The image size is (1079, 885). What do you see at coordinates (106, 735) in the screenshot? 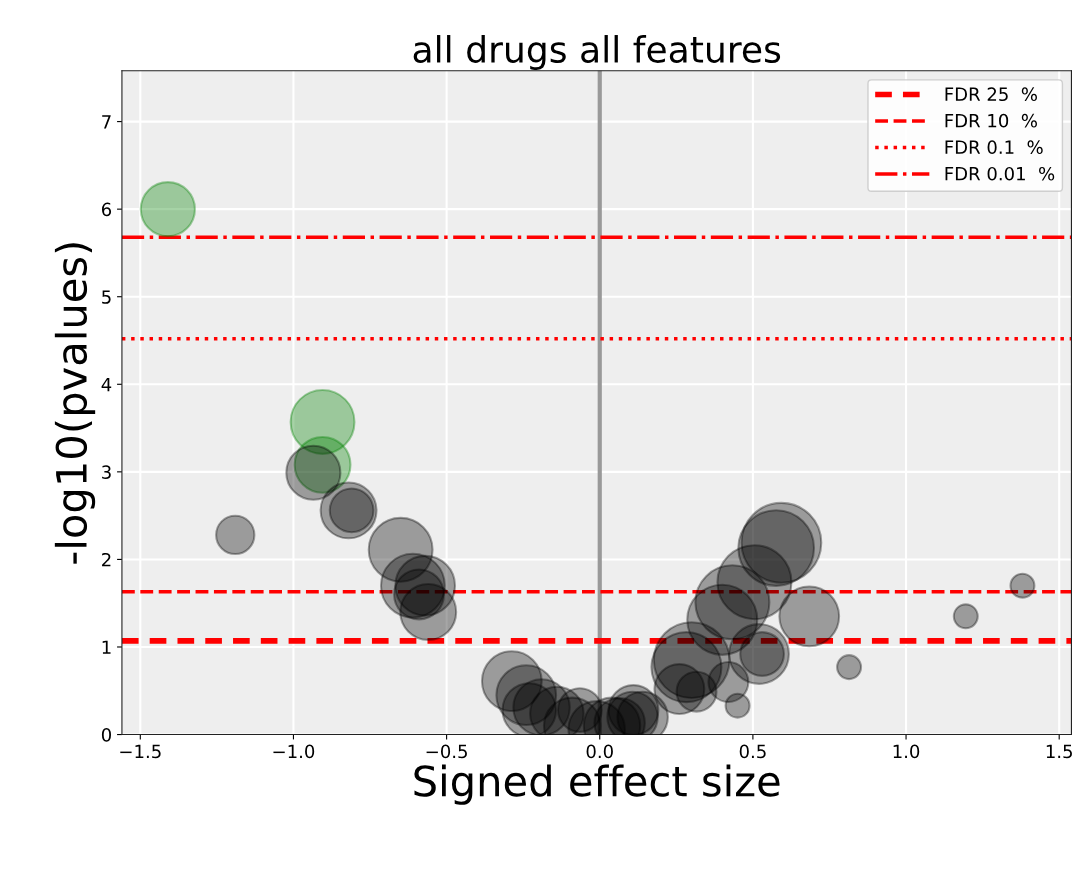
I see `y-tick-label: 0` at bounding box center [106, 735].